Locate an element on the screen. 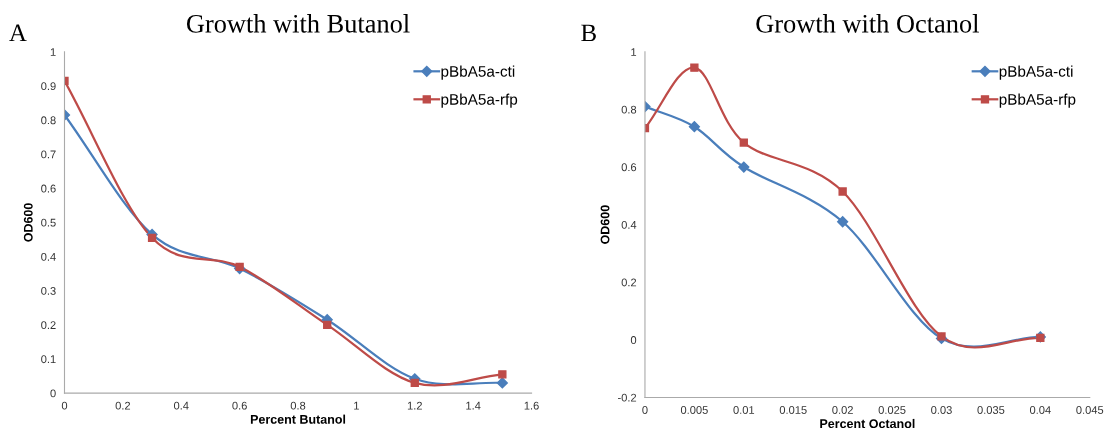 The image size is (1112, 432). text: B is located at coordinates (588, 33).